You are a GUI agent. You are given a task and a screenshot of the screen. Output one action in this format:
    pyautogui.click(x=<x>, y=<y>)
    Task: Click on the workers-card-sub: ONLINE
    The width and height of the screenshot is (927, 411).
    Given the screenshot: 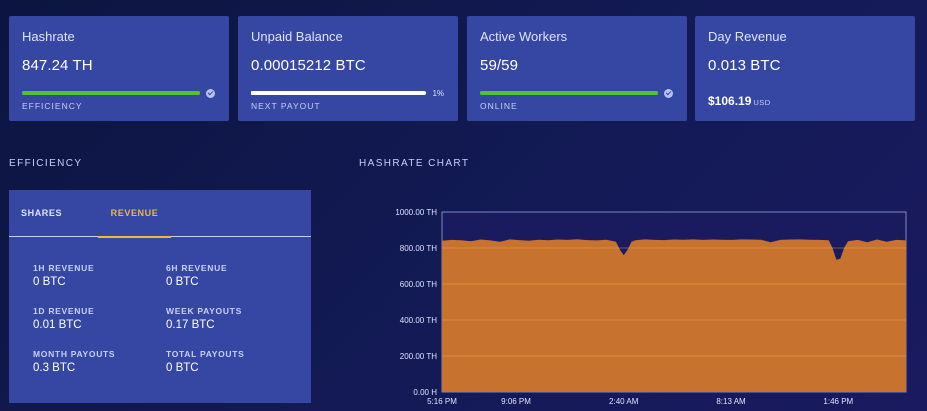 What is the action you would take?
    pyautogui.click(x=499, y=106)
    